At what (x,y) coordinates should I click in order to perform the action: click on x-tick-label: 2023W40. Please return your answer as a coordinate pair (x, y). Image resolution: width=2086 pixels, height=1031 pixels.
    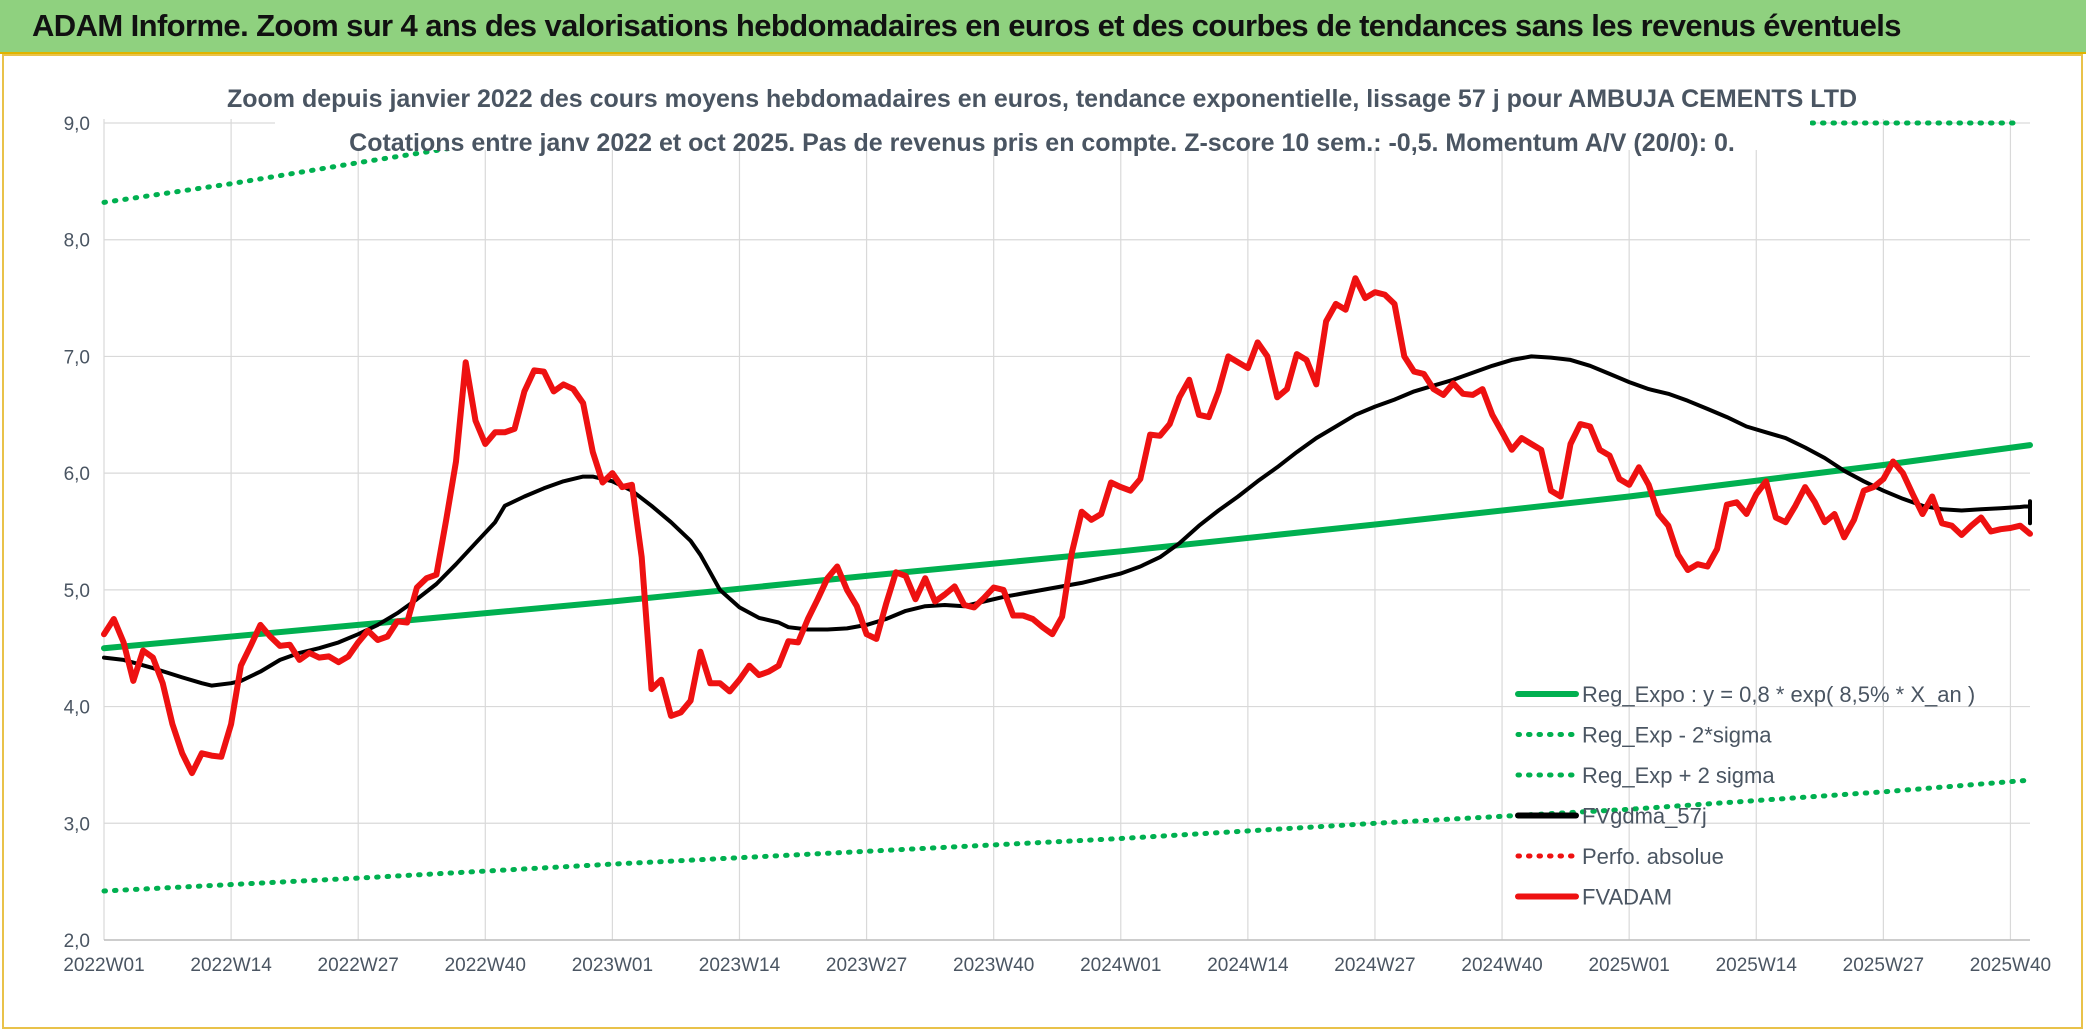
    Looking at the image, I should click on (993, 965).